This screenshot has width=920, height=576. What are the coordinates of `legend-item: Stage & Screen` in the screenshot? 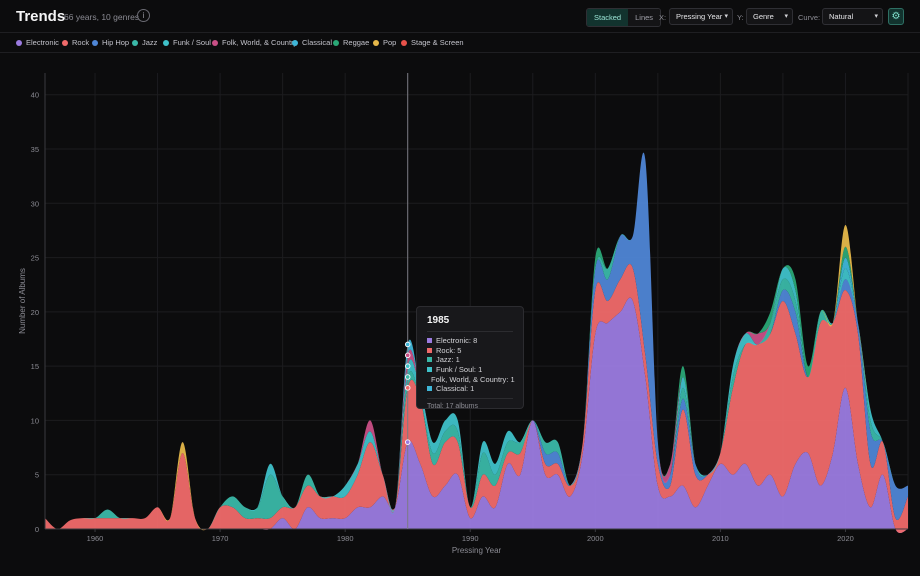 It's located at (432, 42).